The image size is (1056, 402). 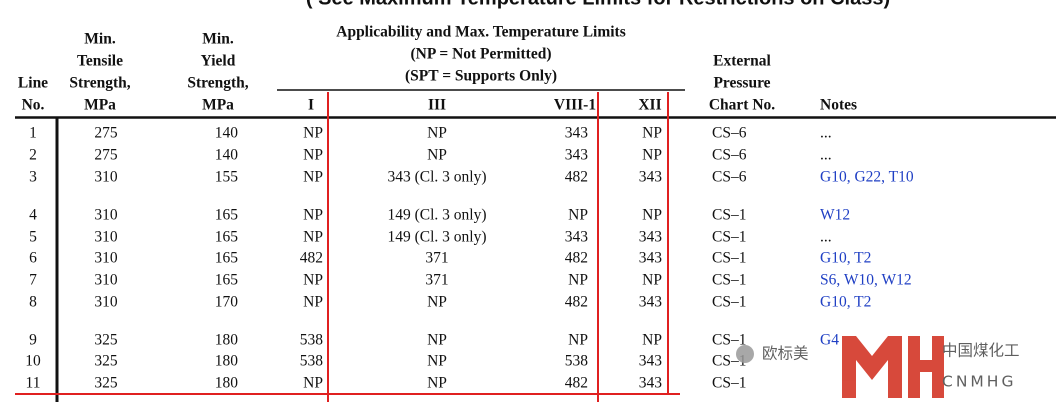 What do you see at coordinates (218, 61) in the screenshot?
I see `header-yield: Yield` at bounding box center [218, 61].